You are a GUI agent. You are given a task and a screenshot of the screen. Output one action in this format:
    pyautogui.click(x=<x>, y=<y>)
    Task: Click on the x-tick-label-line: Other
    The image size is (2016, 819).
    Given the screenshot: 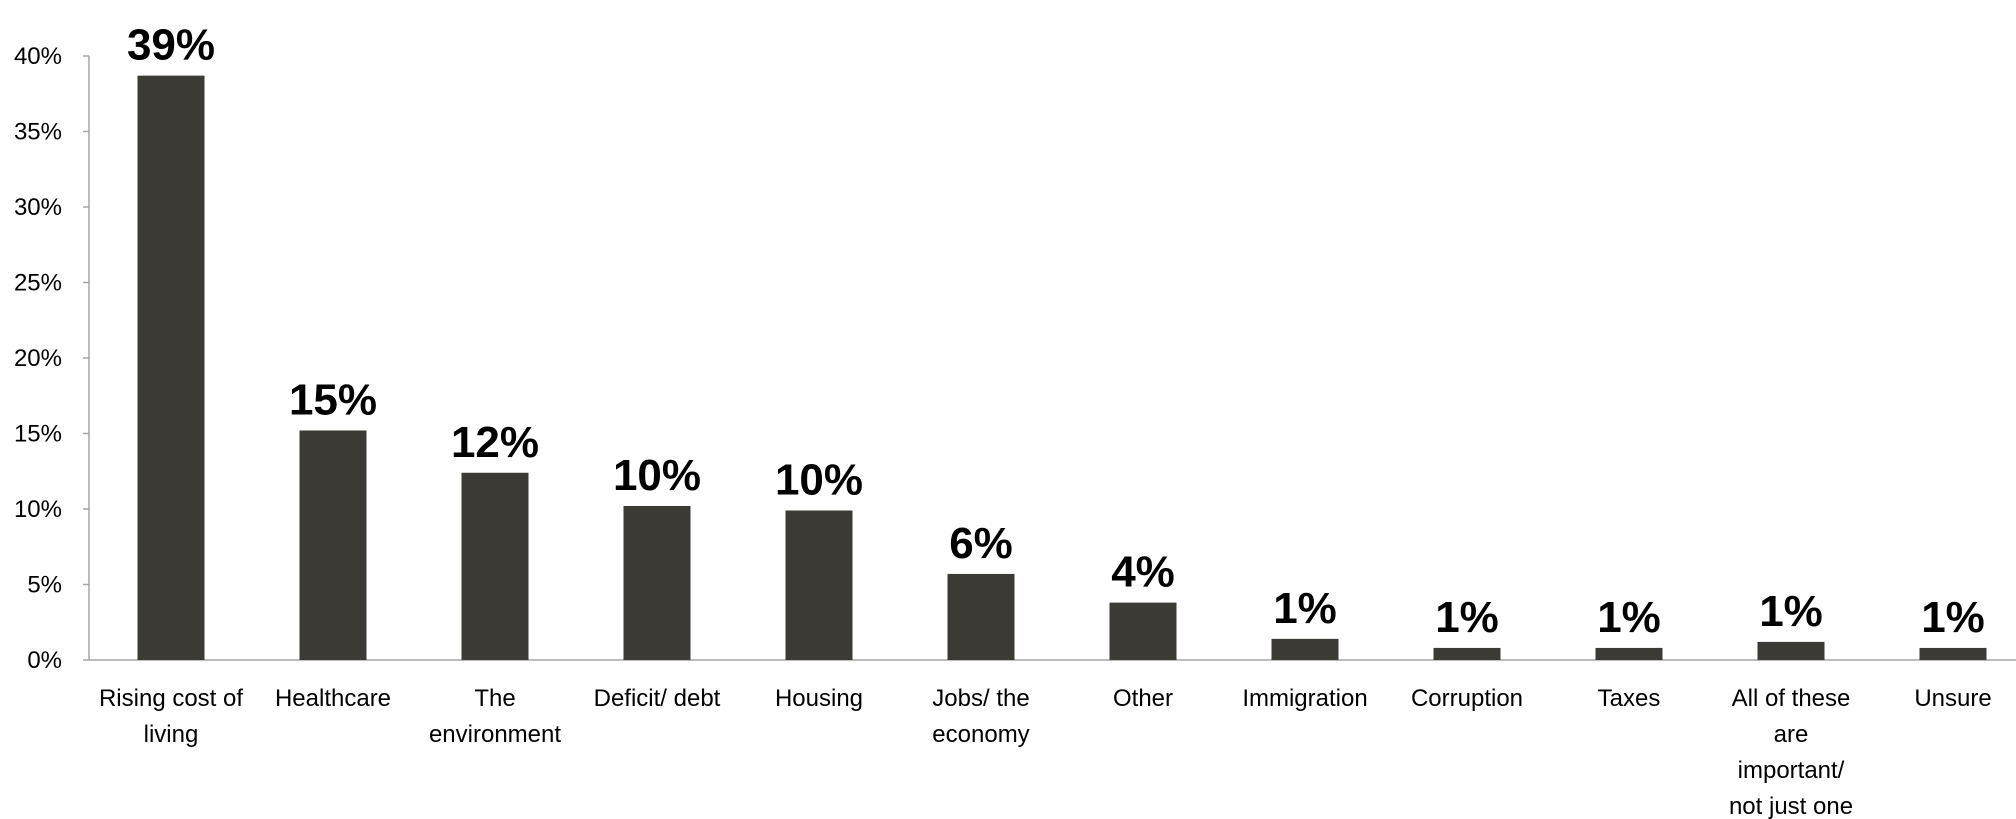 What is the action you would take?
    pyautogui.click(x=1143, y=698)
    